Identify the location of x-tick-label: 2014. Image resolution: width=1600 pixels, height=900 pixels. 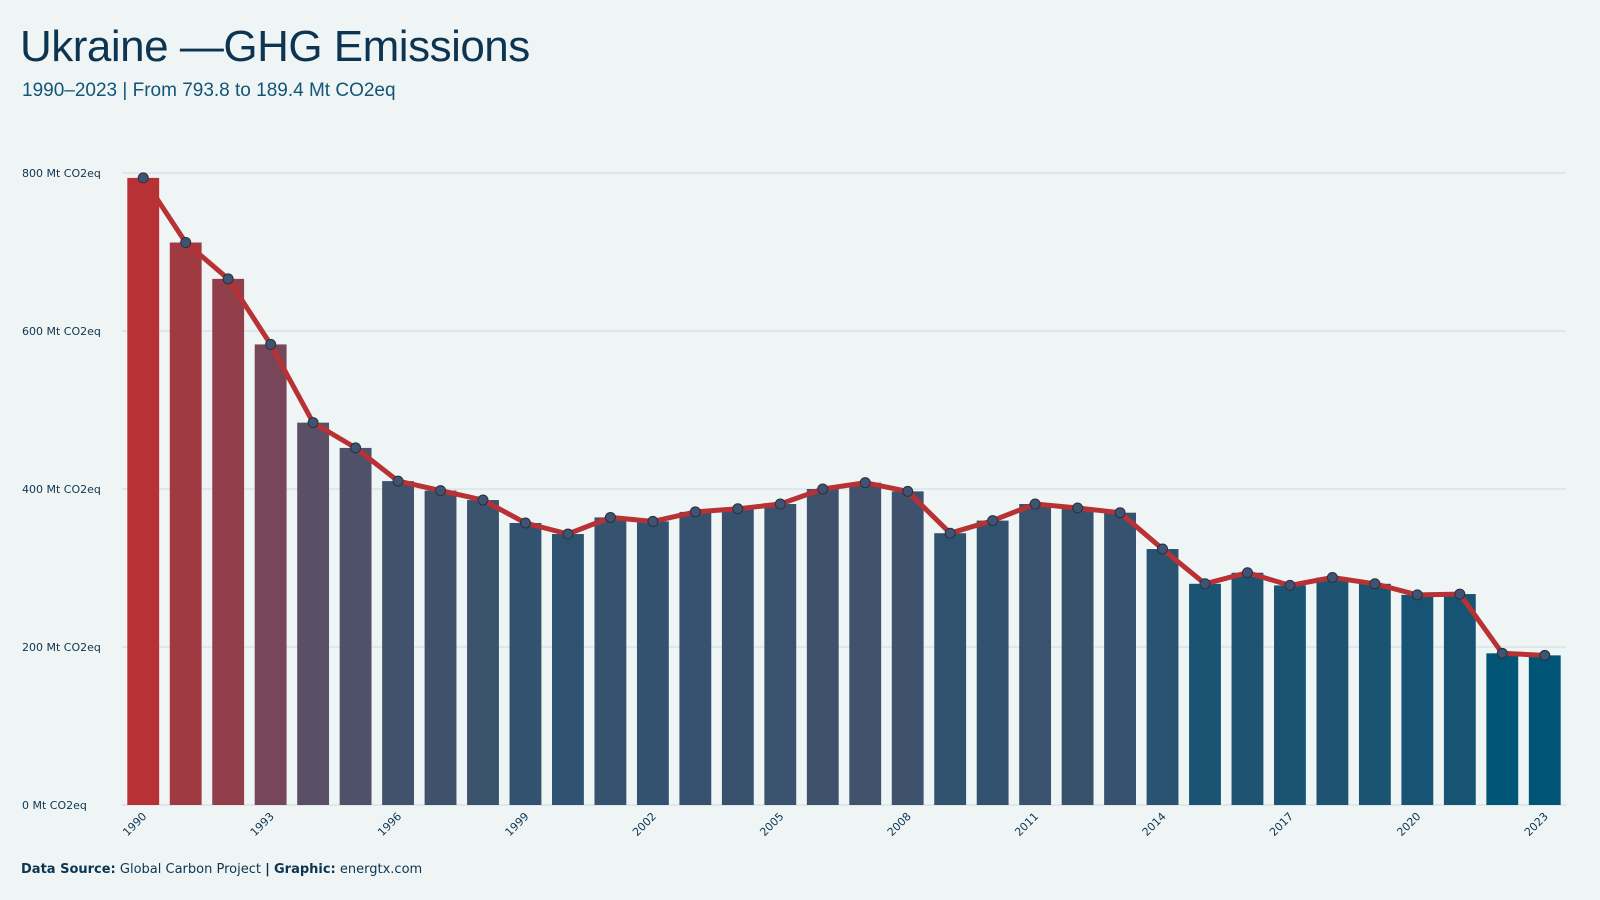
(1154, 824).